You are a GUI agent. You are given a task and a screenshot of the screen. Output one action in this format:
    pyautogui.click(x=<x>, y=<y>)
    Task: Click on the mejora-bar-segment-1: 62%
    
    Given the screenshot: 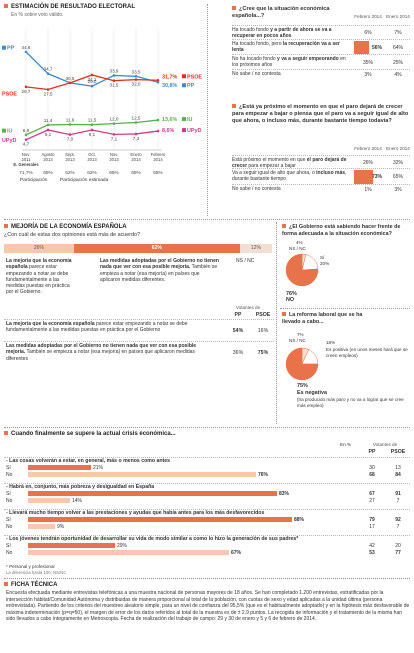 What is the action you would take?
    pyautogui.click(x=156, y=248)
    